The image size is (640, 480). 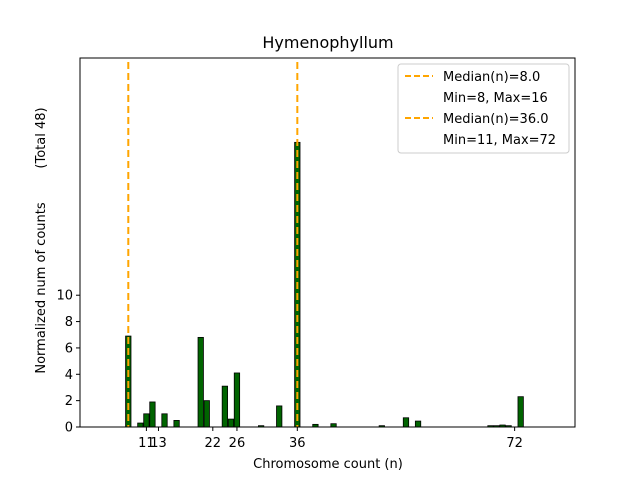 What do you see at coordinates (69, 375) in the screenshot?
I see `y-tick-label: 4` at bounding box center [69, 375].